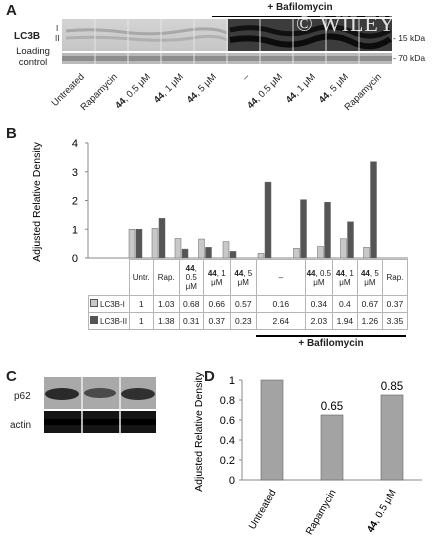  I want to click on lane-label: Untreated, so click(68, 90).